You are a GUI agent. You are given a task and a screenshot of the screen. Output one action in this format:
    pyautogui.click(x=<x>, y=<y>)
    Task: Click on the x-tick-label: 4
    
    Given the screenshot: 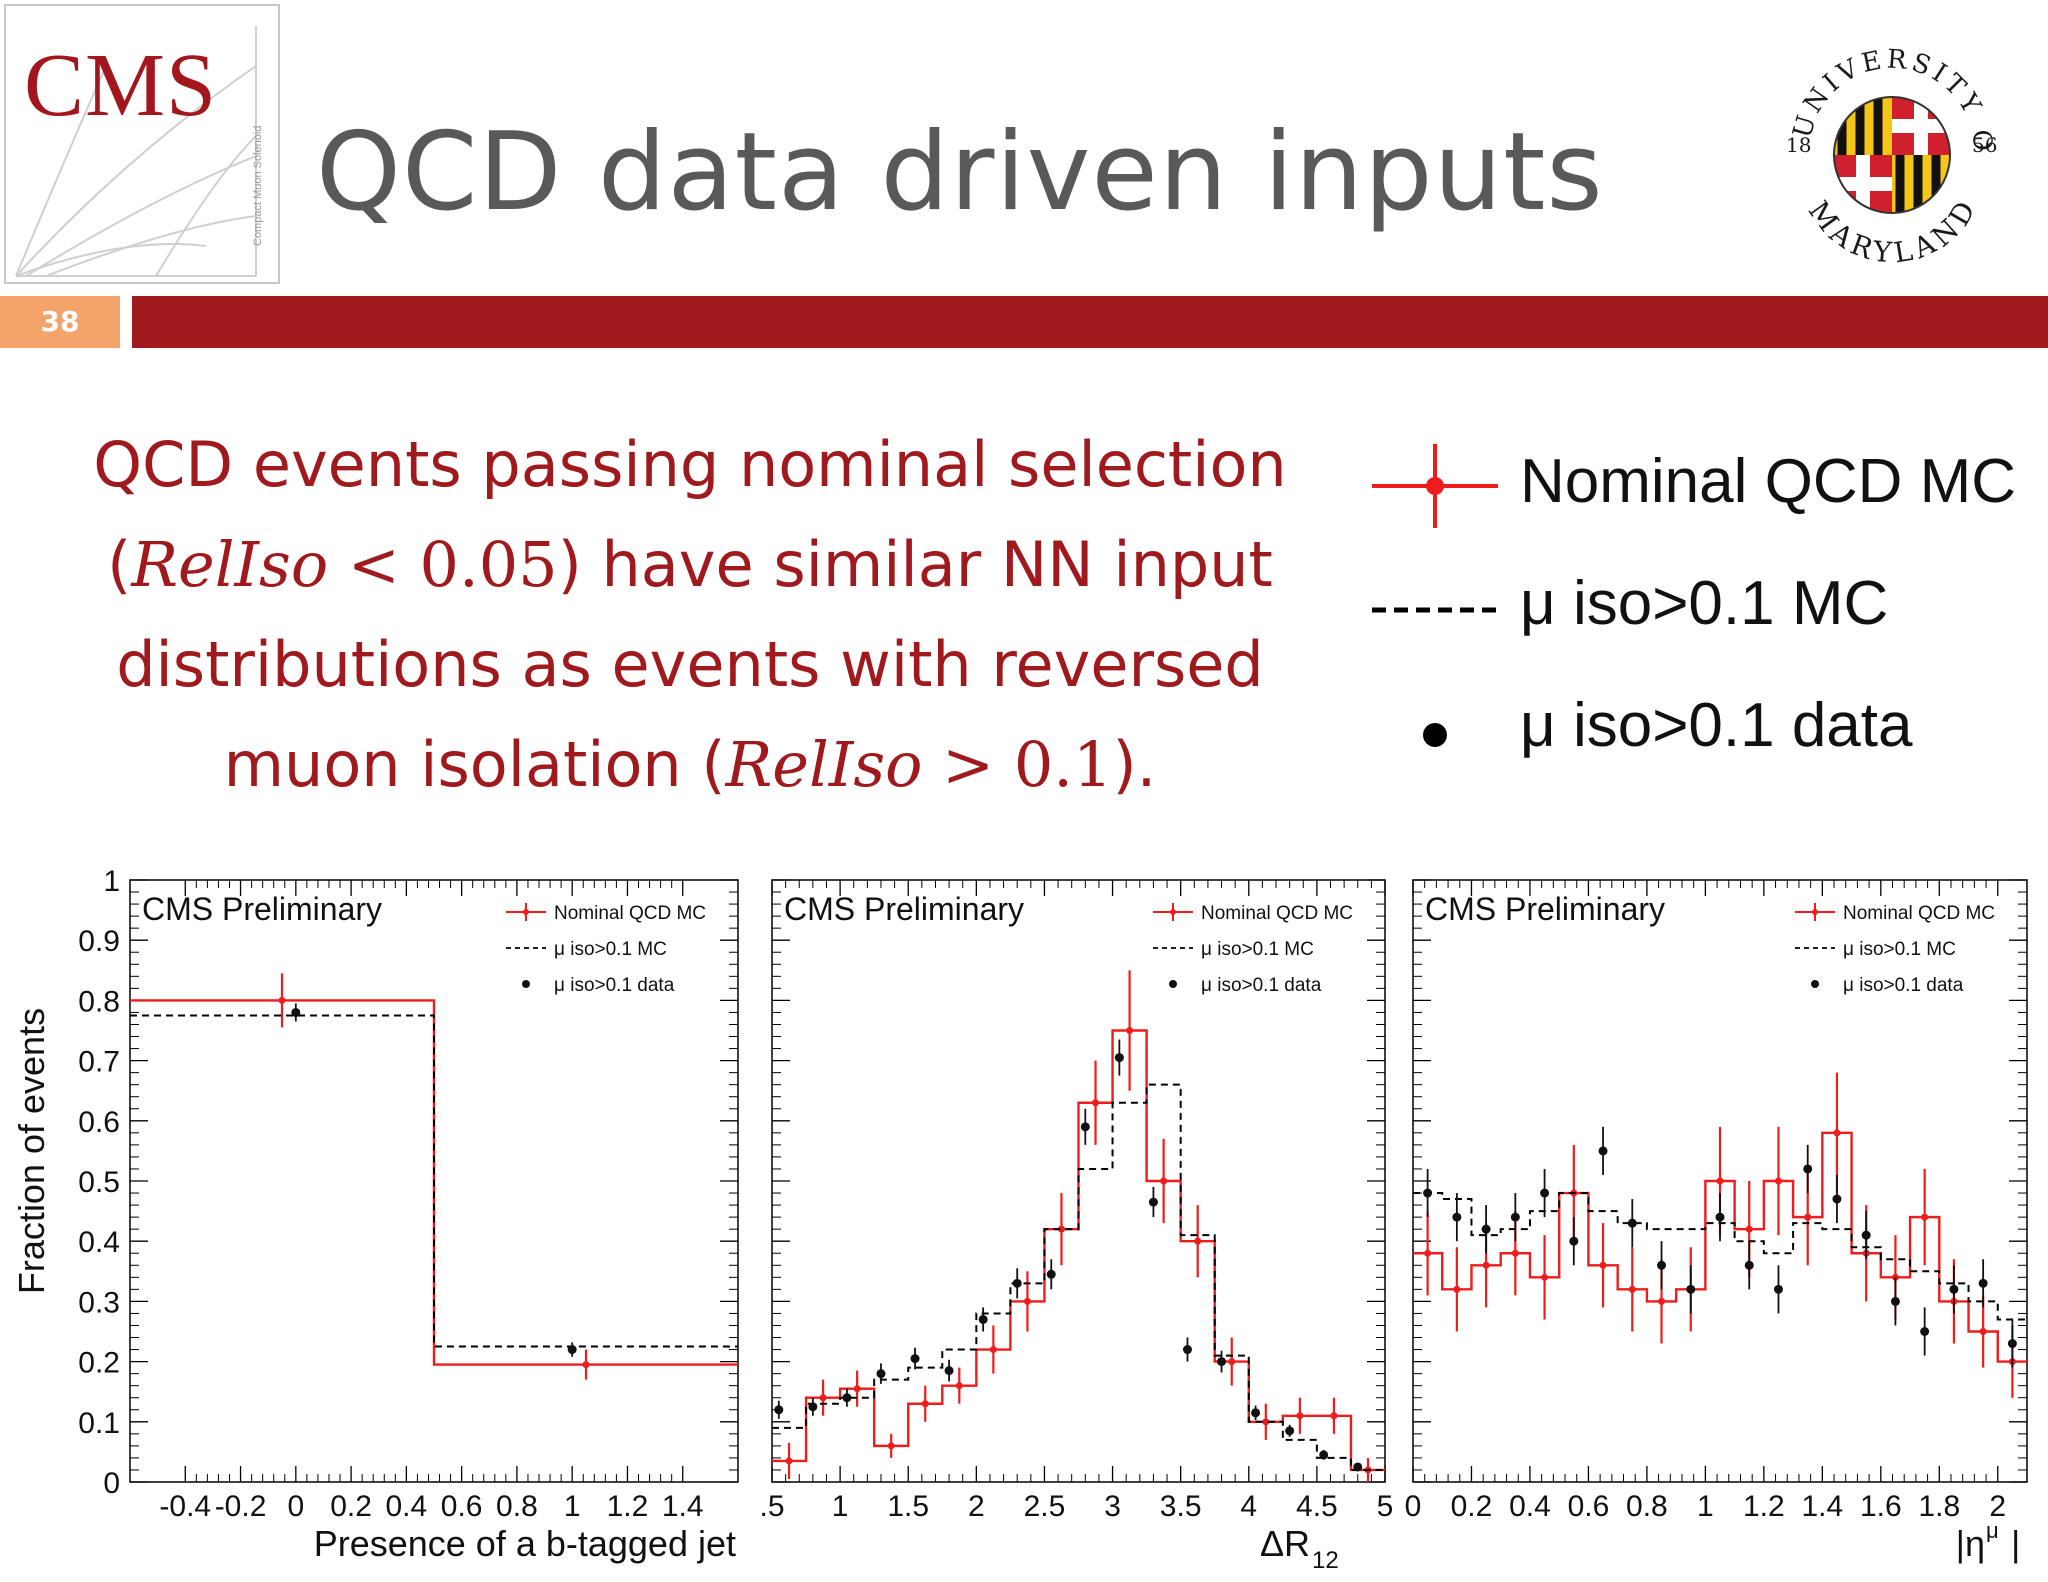 What is the action you would take?
    pyautogui.click(x=1248, y=1506)
    